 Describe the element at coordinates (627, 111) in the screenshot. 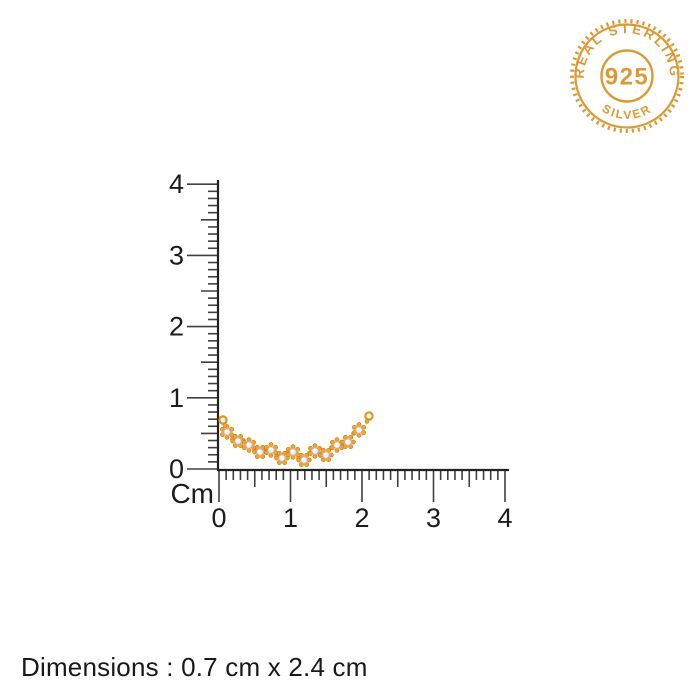

I see `badge-bottom-text: SILVER` at that location.